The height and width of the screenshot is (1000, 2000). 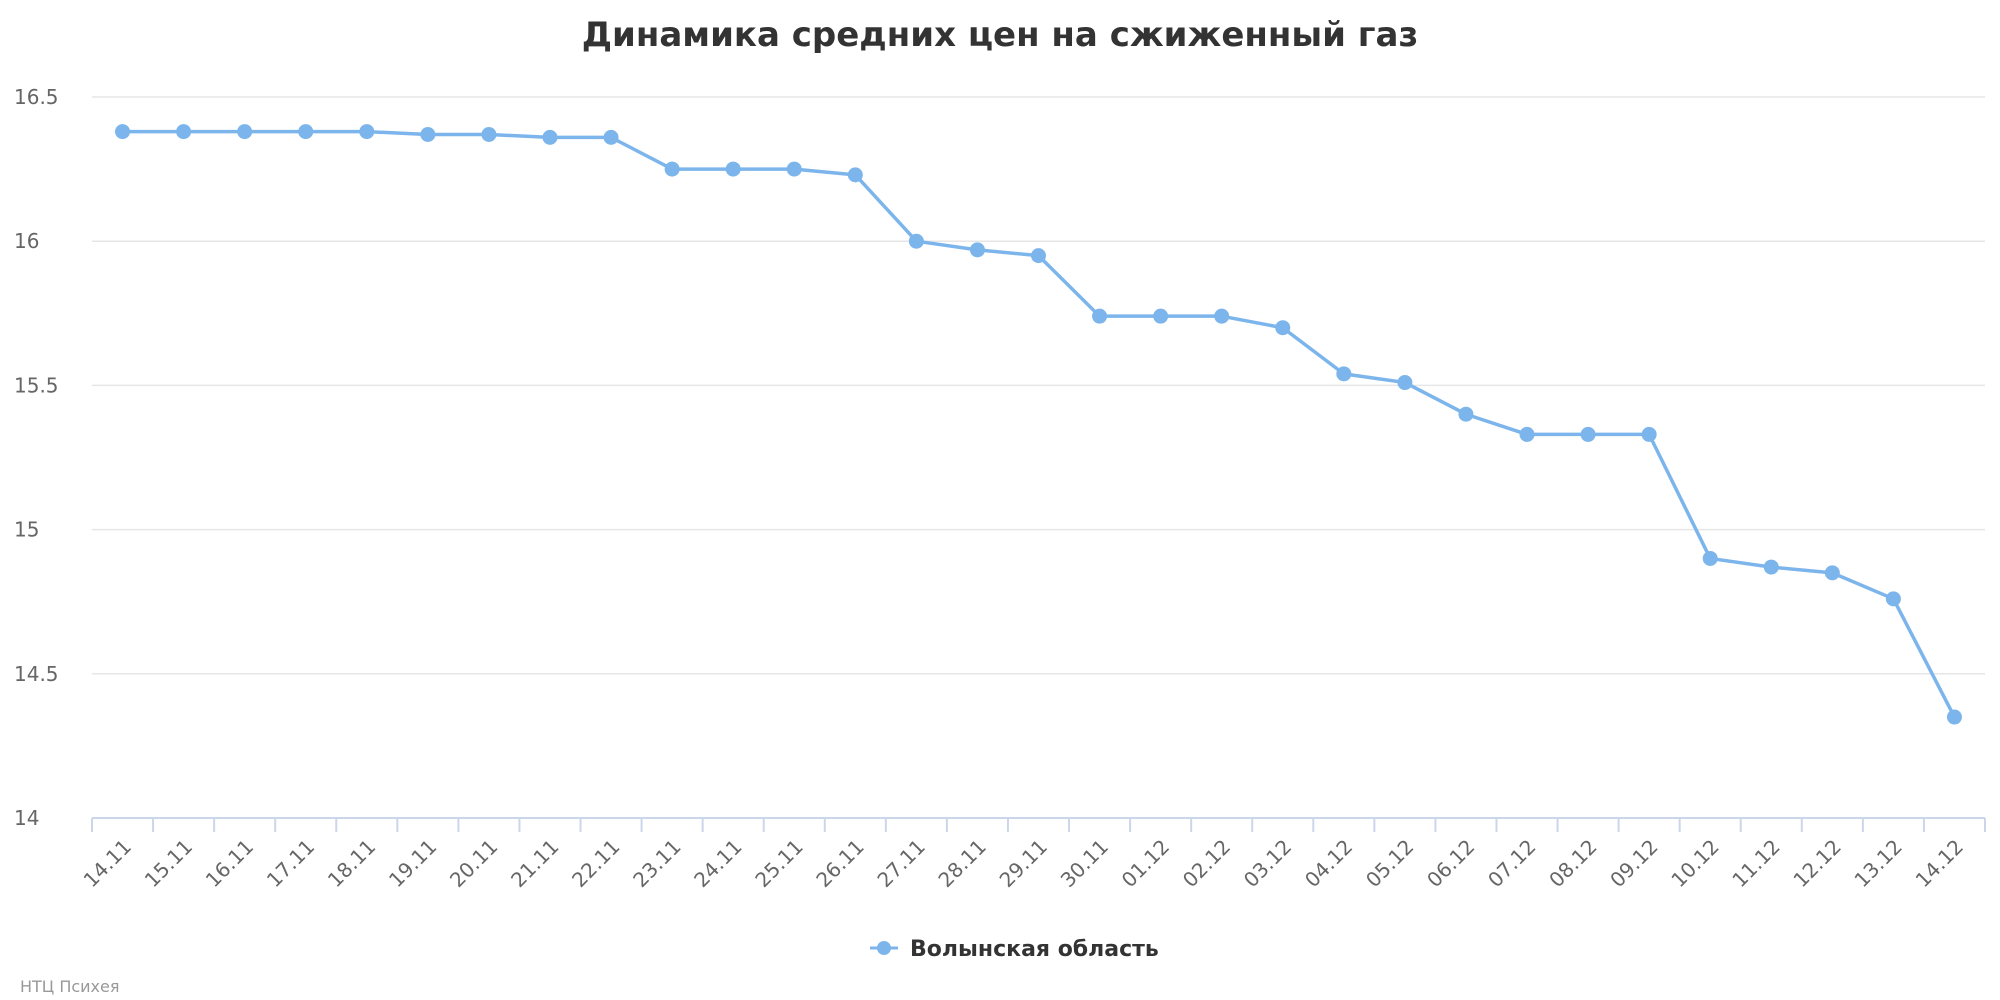 I want to click on x-tick-label: 10.12, so click(x=1694, y=863).